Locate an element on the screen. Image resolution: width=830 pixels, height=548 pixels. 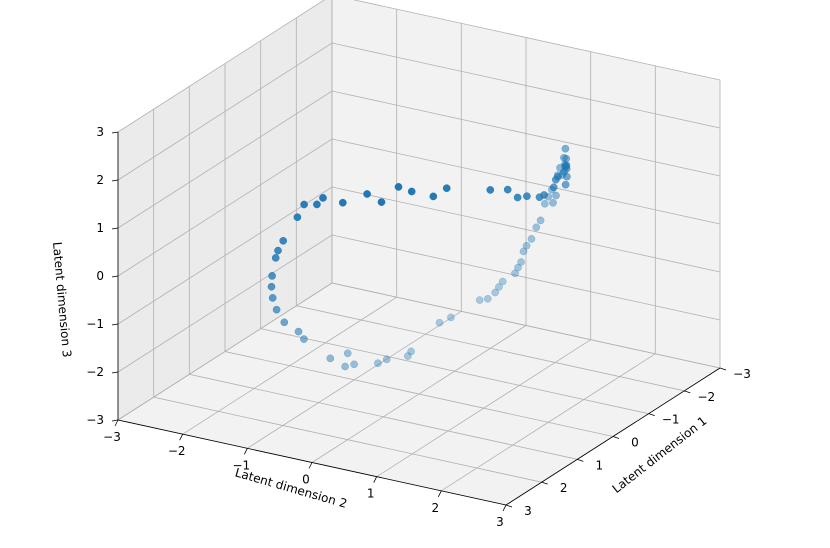
z-tick-label: 1 is located at coordinates (100, 228).